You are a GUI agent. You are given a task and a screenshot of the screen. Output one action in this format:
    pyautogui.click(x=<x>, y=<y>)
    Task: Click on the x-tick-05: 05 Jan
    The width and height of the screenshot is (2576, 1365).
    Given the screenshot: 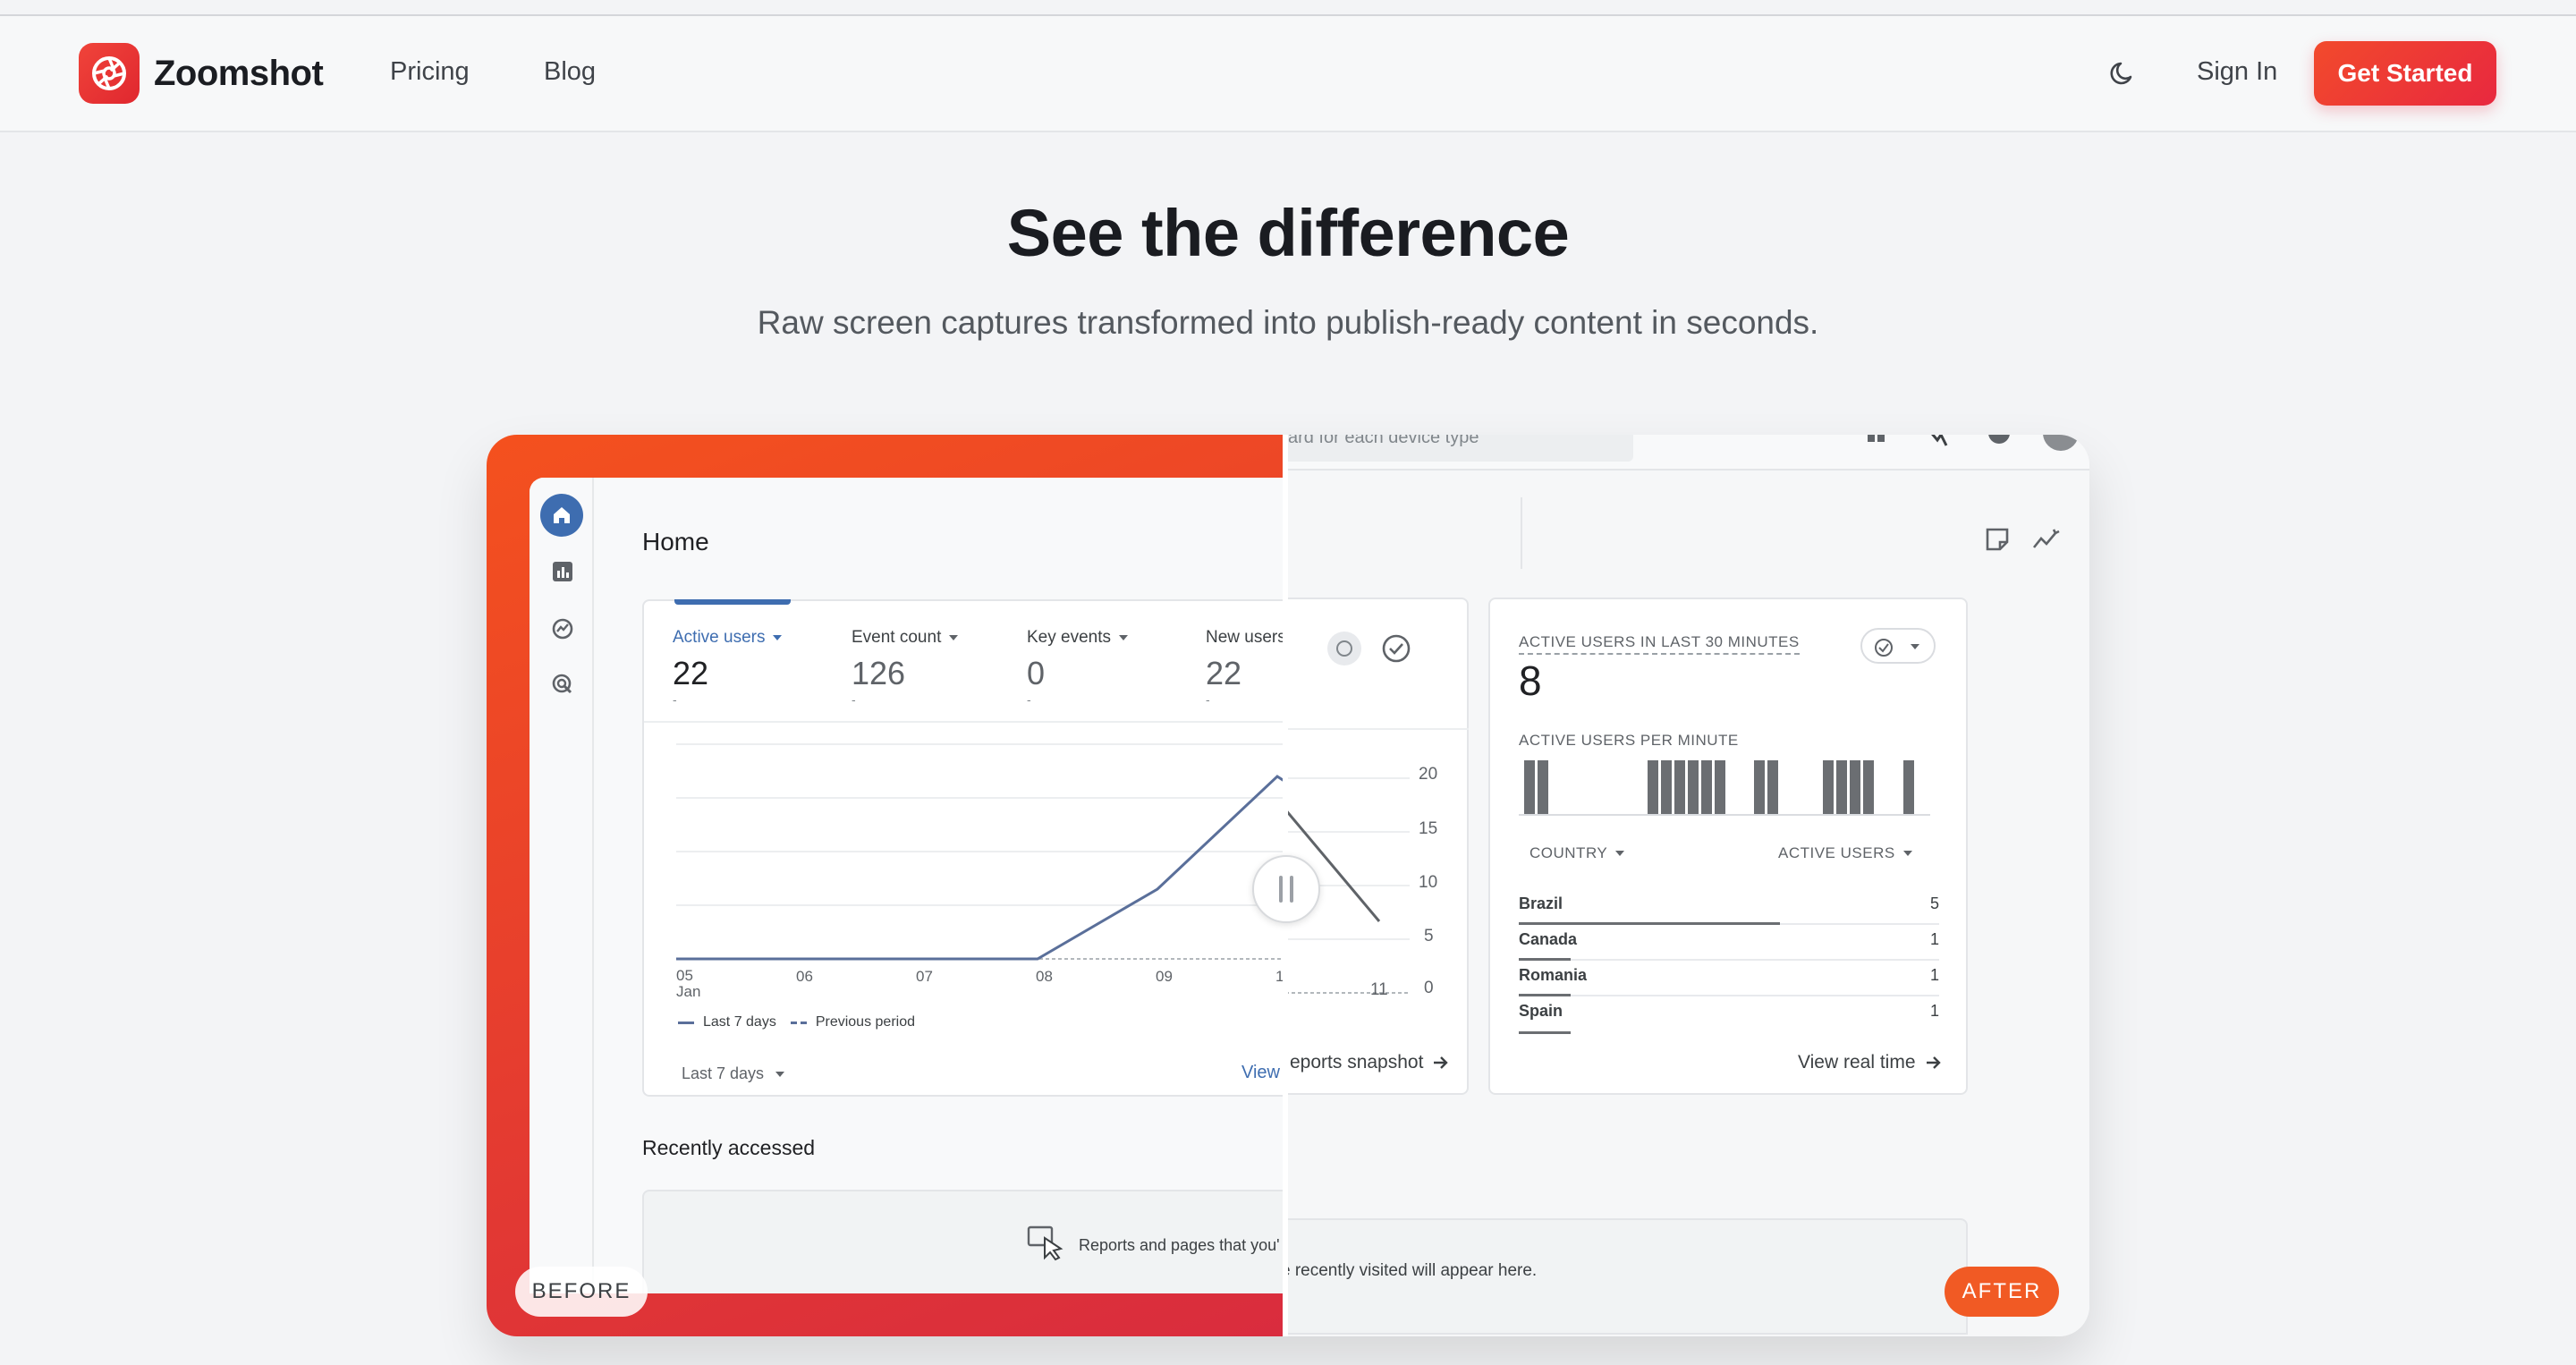 What is the action you would take?
    pyautogui.click(x=688, y=984)
    